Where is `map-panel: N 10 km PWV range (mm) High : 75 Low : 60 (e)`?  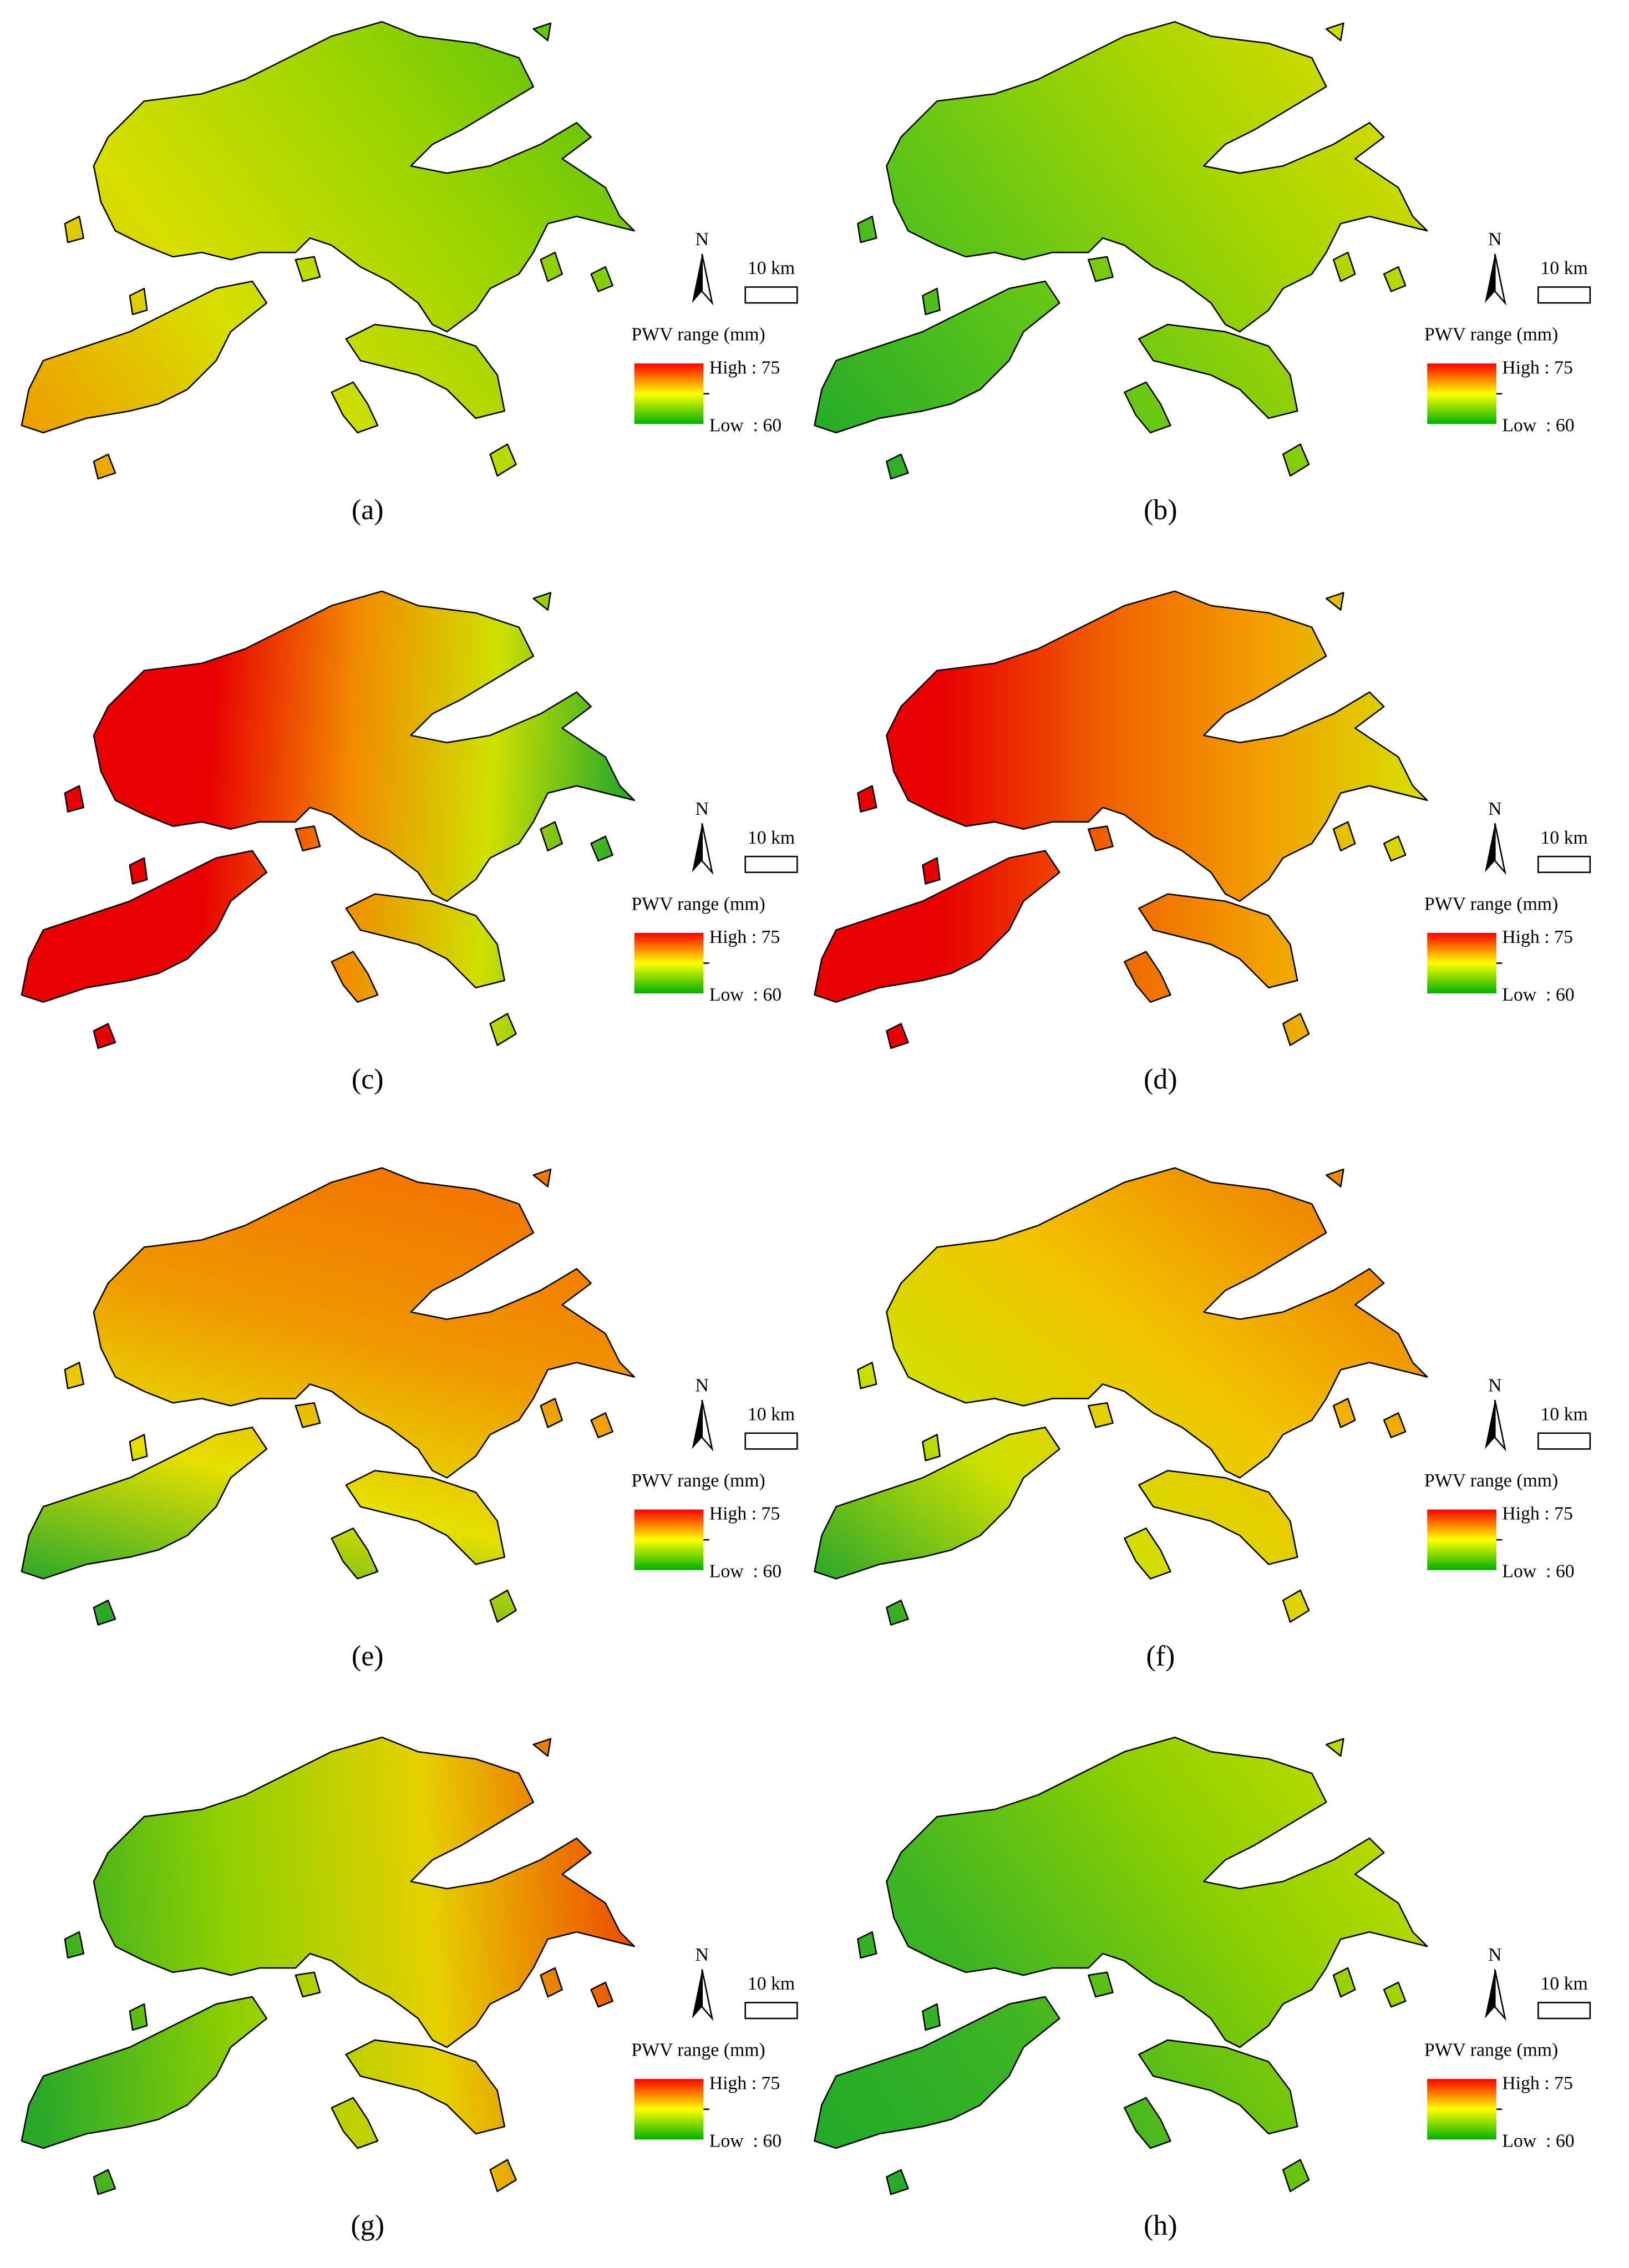
map-panel: N 10 km PWV range (mm) High : 75 Low : 60 (e) is located at coordinates (409, 1420).